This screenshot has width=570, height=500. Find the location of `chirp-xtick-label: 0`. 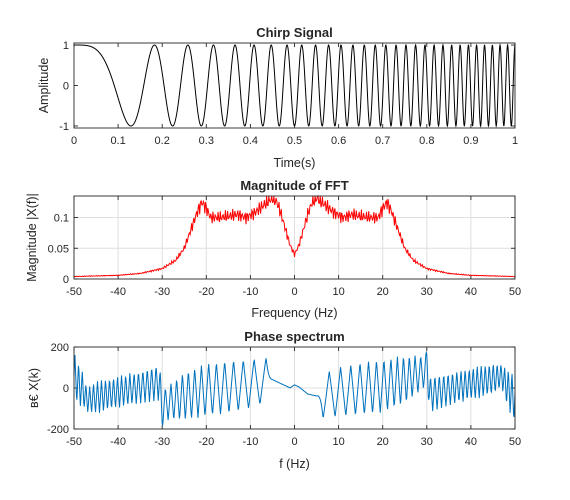

chirp-xtick-label: 0 is located at coordinates (74, 141).